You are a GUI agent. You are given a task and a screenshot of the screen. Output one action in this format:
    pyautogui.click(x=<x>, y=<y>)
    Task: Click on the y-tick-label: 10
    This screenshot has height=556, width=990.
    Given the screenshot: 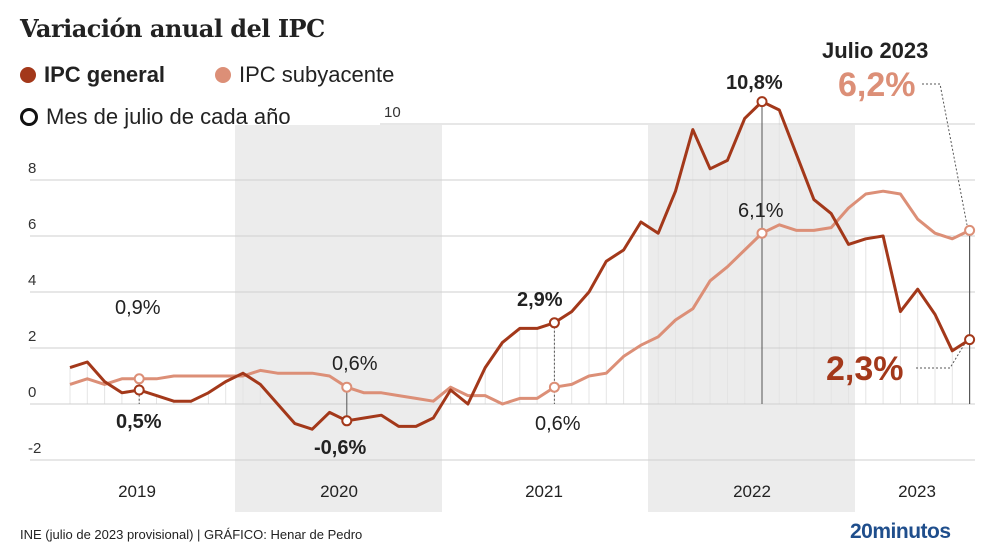 What is the action you would take?
    pyautogui.click(x=392, y=112)
    